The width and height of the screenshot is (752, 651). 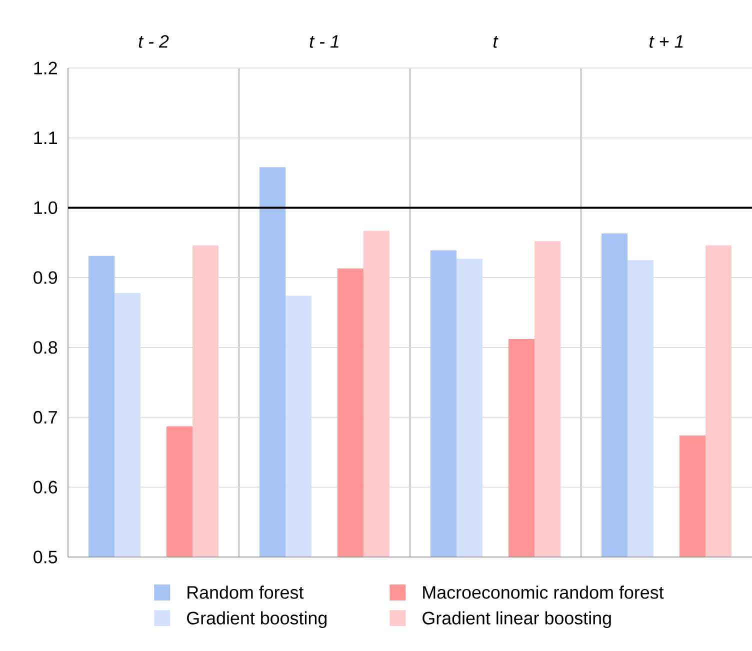 I want to click on y-tick-label: 0.5, so click(x=46, y=557).